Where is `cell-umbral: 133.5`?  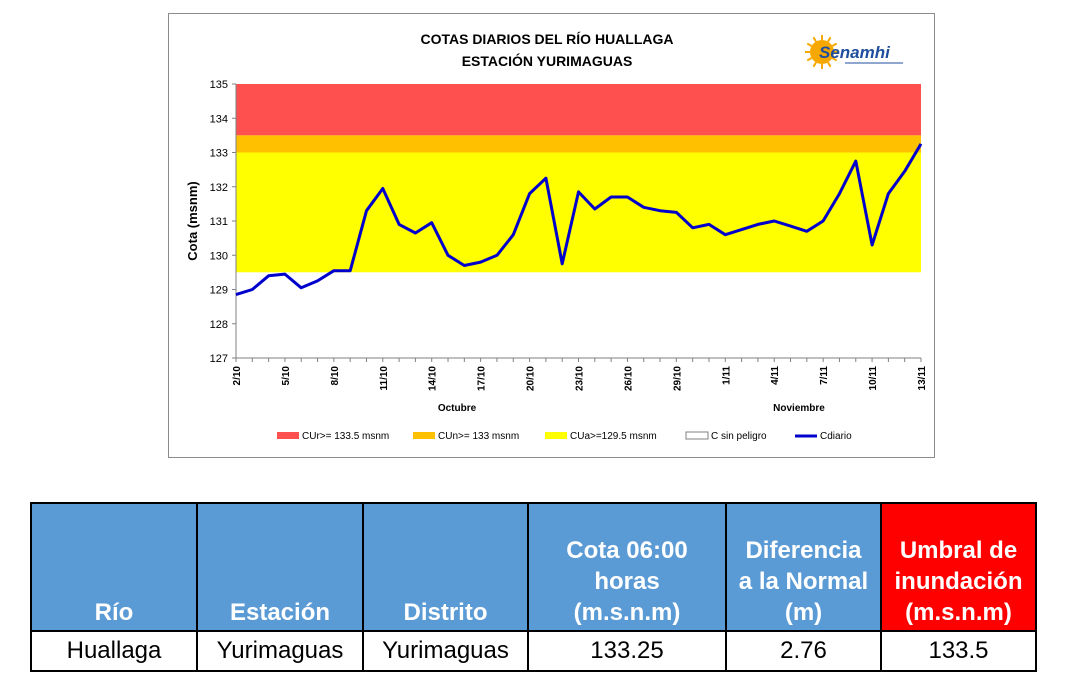 cell-umbral: 133.5 is located at coordinates (958, 651).